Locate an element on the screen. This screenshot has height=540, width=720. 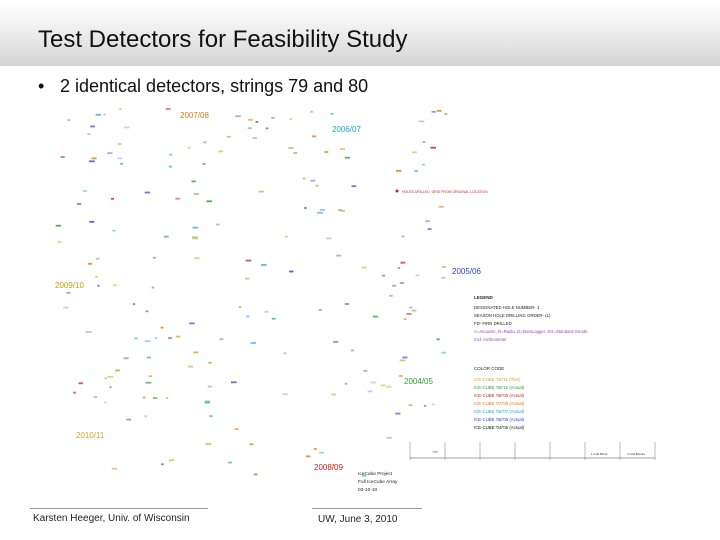
season-label-2005-06: 2005/06 is located at coordinates (466, 271).